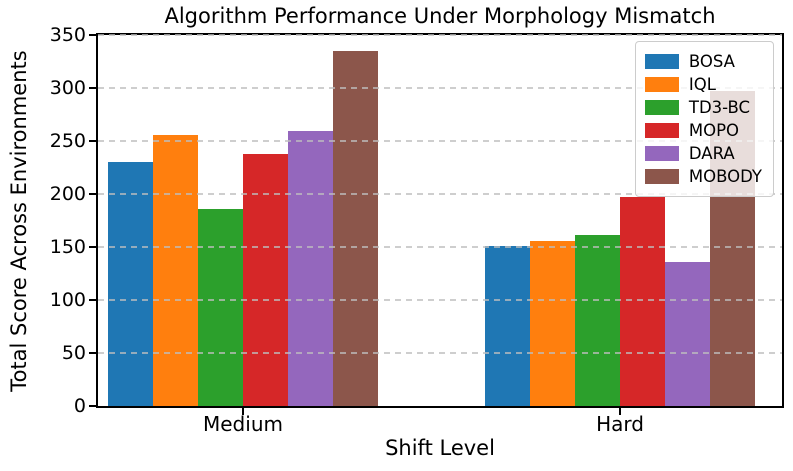 This screenshot has width=793, height=471. What do you see at coordinates (67, 88) in the screenshot?
I see `y-tick-label-300: 300` at bounding box center [67, 88].